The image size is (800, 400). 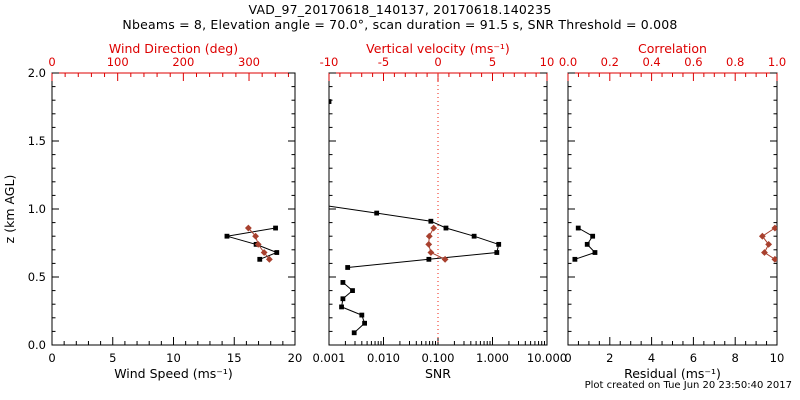 What do you see at coordinates (674, 359) in the screenshot?
I see `axis-residual-bottom: 0 2 4 6 8 10 Residual (ms⁻¹)` at bounding box center [674, 359].